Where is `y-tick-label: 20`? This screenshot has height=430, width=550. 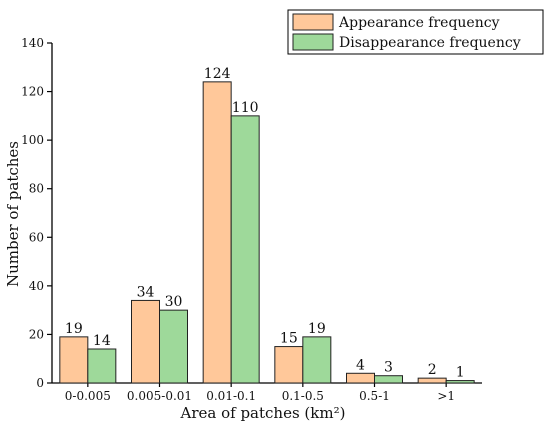
y-tick-label: 20 is located at coordinates (36, 334).